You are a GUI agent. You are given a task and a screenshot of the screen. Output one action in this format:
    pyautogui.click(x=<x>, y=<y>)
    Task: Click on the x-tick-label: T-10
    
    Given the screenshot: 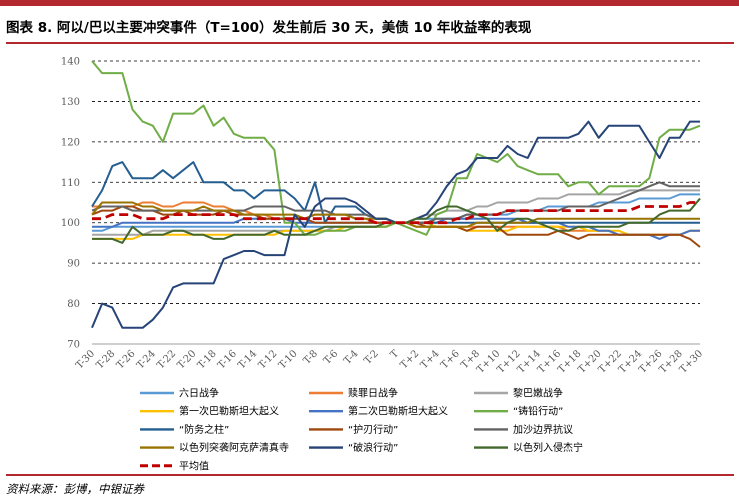 What is the action you would take?
    pyautogui.click(x=288, y=359)
    